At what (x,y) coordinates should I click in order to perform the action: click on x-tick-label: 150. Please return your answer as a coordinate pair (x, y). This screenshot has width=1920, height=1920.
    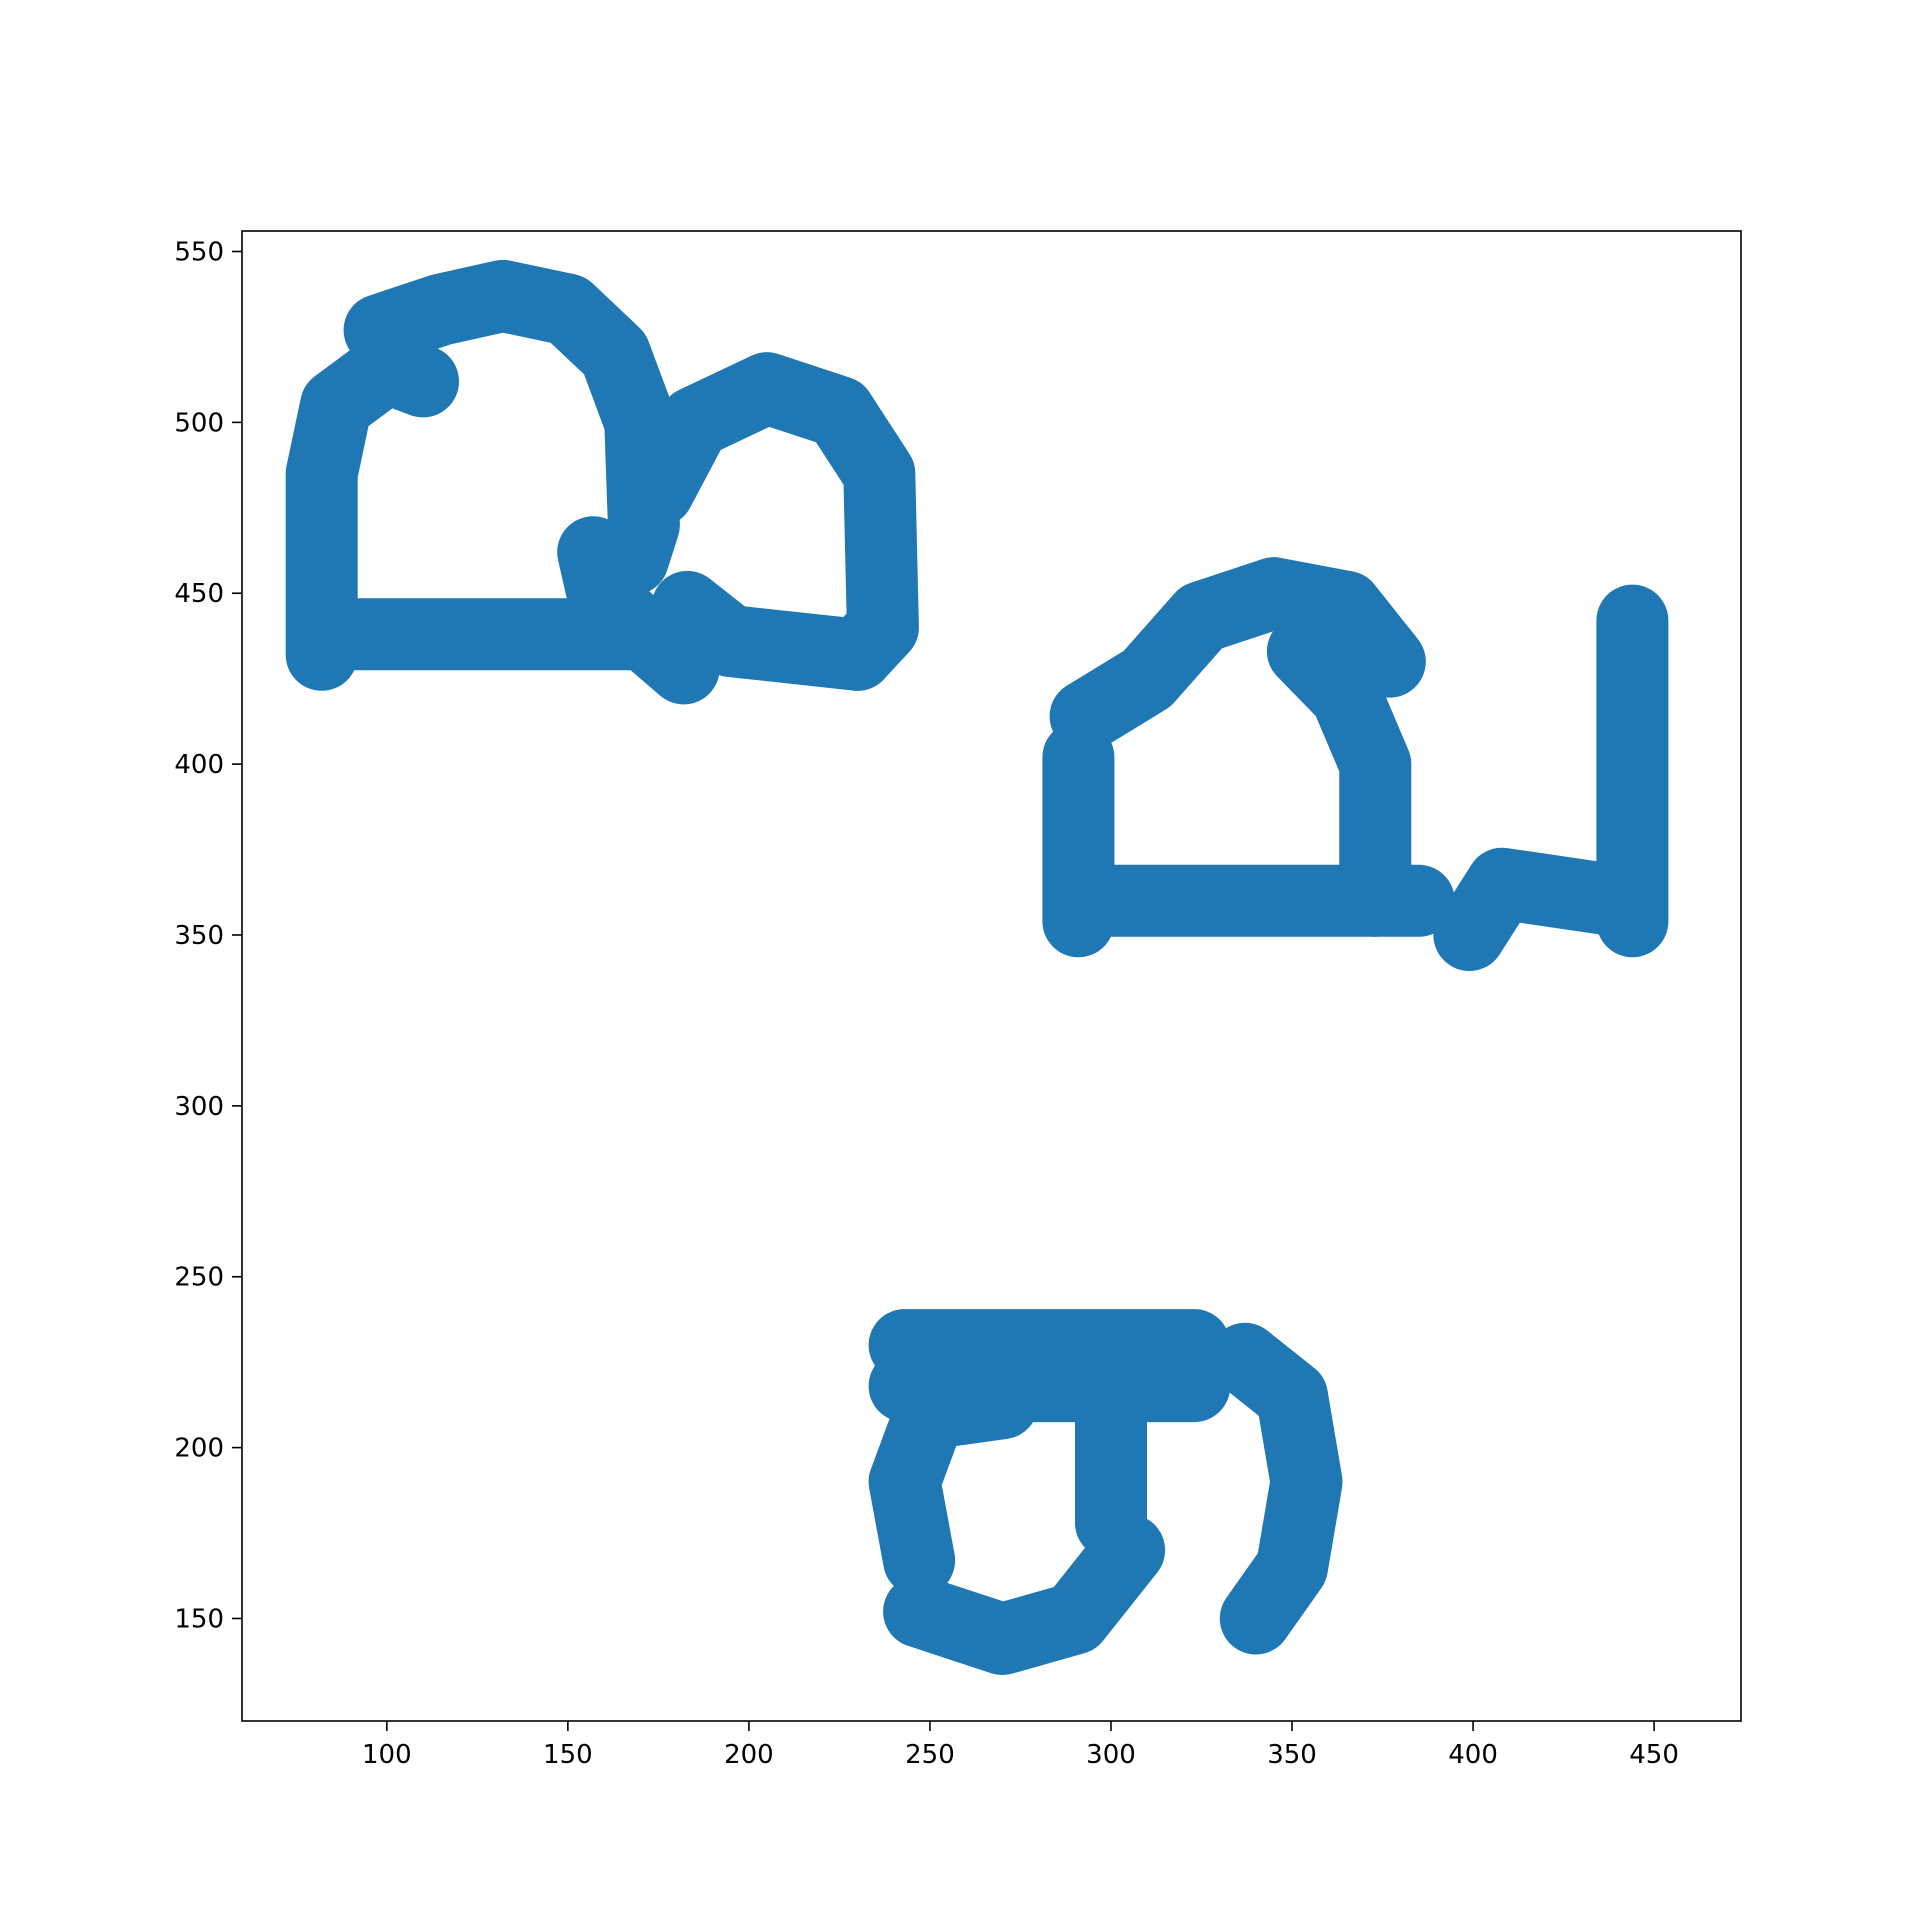
    Looking at the image, I should click on (568, 1755).